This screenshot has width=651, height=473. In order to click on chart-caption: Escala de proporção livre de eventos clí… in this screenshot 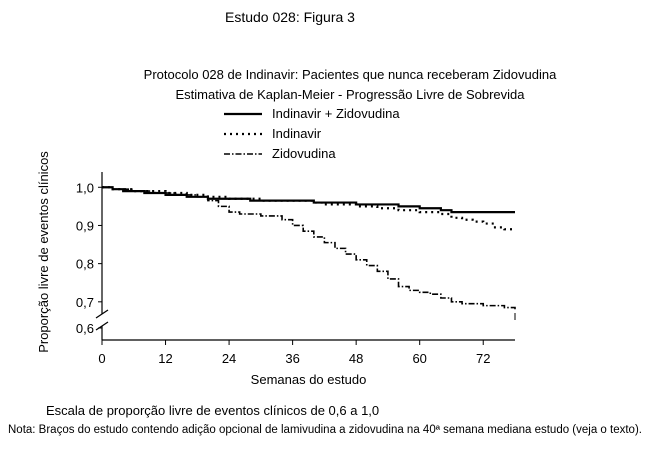, I will do `click(213, 410)`.